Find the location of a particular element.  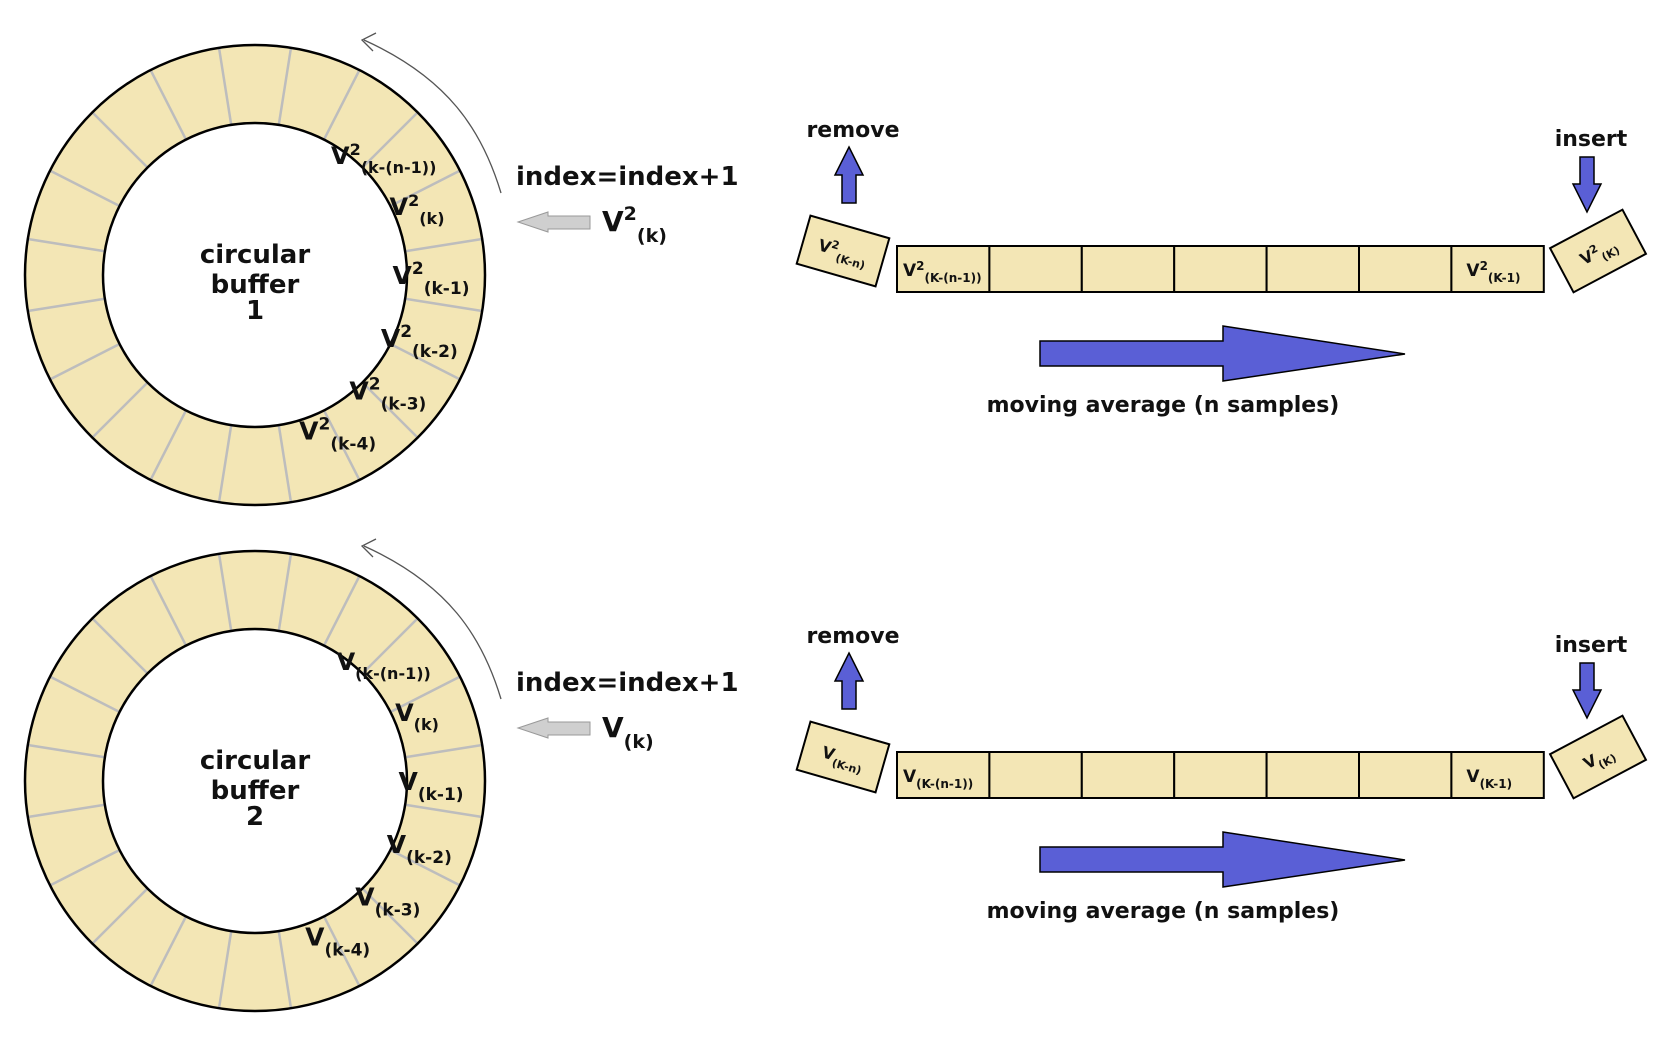

ring-slot-label: V(k-2) is located at coordinates (419, 849).